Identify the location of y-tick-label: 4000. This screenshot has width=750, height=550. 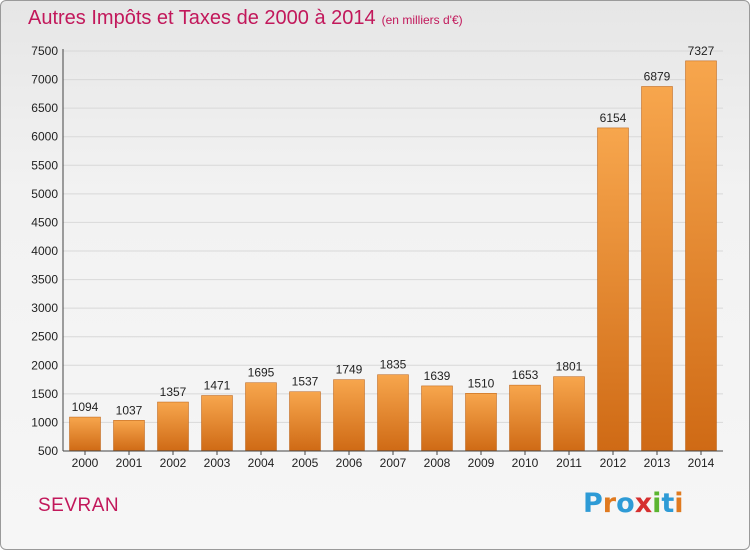
(44, 251).